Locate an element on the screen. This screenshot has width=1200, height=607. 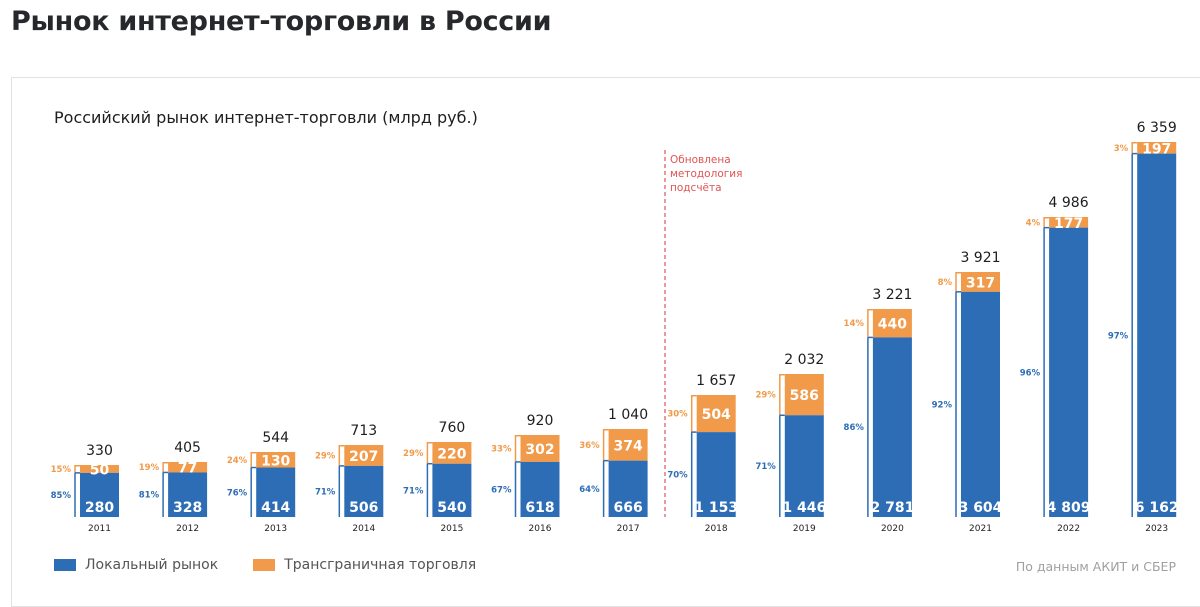
legend-item-local: Локальный рынок is located at coordinates (136, 565).